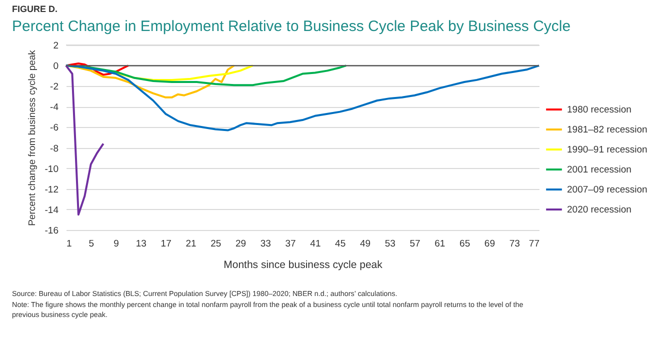 Image resolution: width=669 pixels, height=338 pixels. What do you see at coordinates (54, 128) in the screenshot?
I see `y-tick-label: -6` at bounding box center [54, 128].